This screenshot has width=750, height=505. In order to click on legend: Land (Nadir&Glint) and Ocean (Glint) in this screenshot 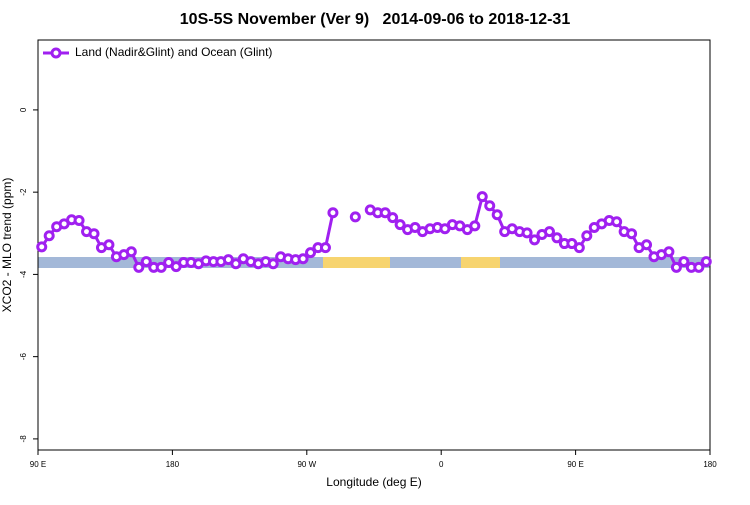, I will do `click(157, 52)`.